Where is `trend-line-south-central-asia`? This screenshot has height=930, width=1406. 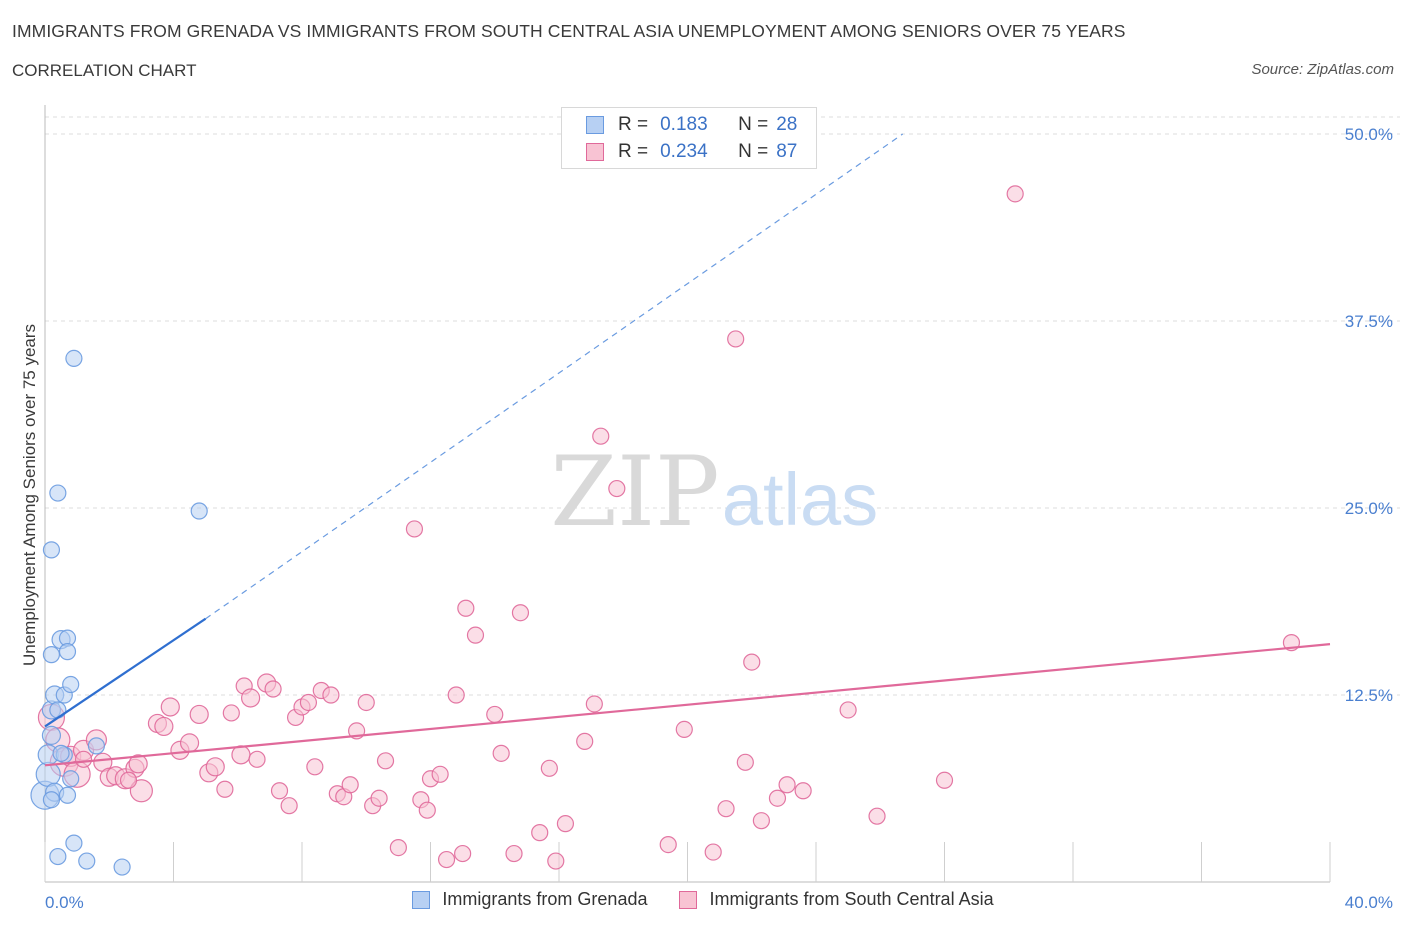 trend-line-south-central-asia is located at coordinates (687, 705).